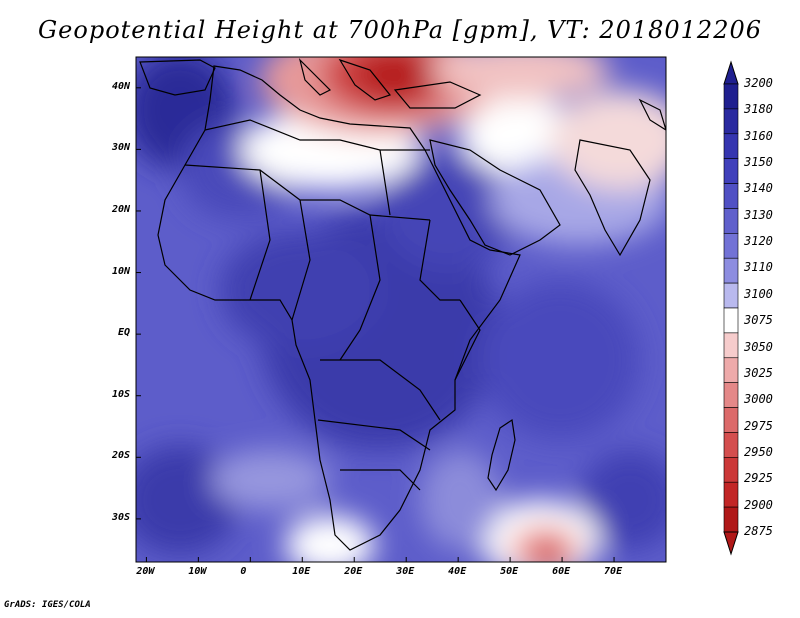 The width and height of the screenshot is (800, 618). What do you see at coordinates (509, 571) in the screenshot?
I see `x-tick-label: 50E` at bounding box center [509, 571].